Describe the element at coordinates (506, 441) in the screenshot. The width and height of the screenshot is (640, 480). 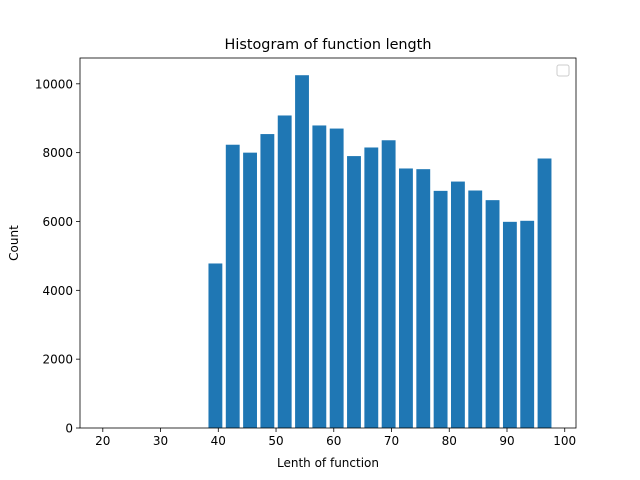
I see `x-tick-label: 90` at that location.